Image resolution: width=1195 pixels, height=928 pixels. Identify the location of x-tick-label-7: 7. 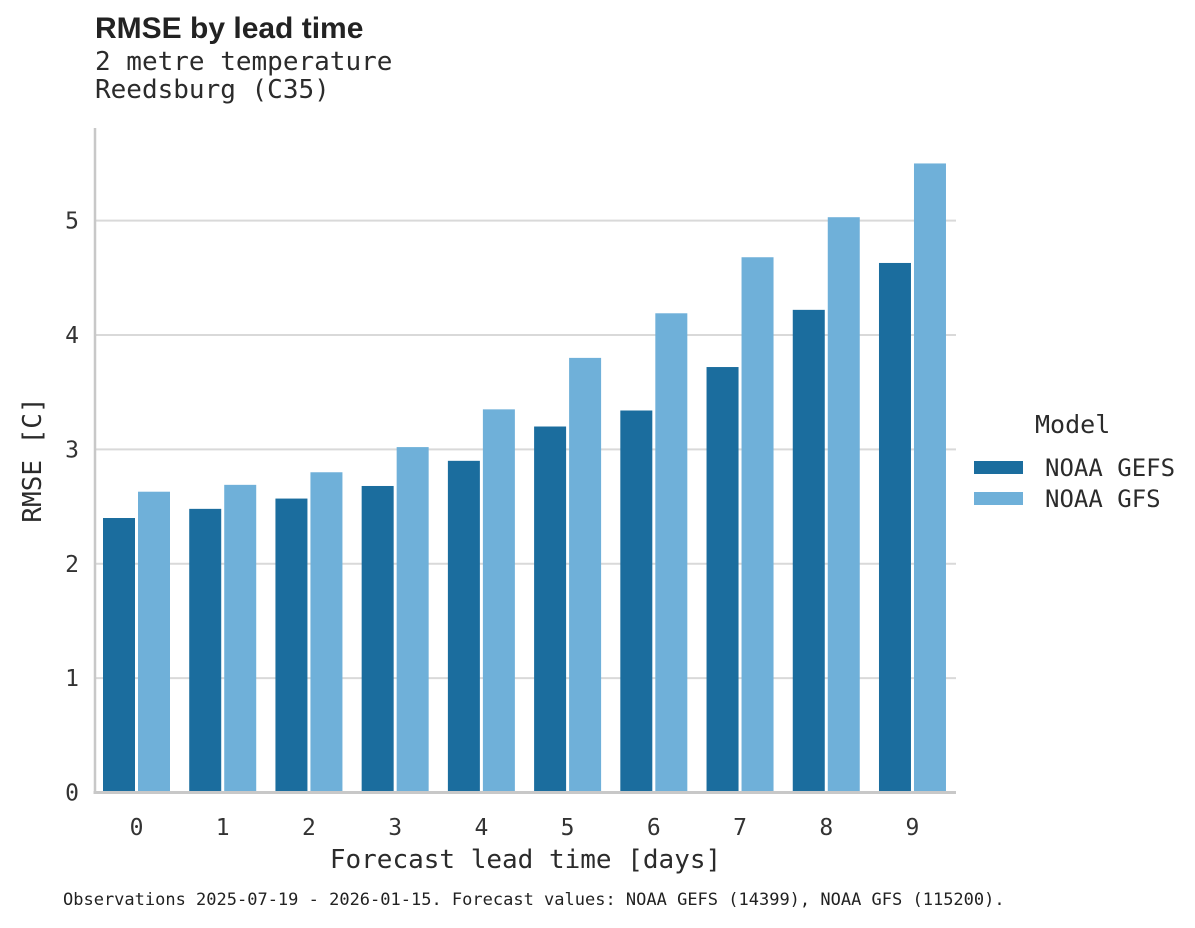
(740, 828).